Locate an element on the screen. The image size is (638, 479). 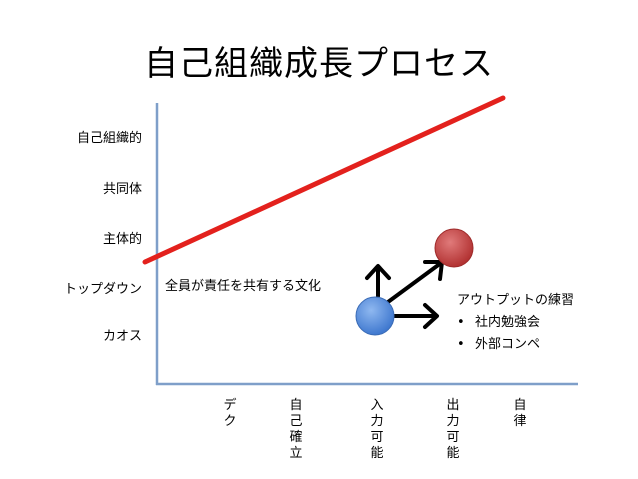
y-label-community: 共同体 is located at coordinates (122, 189).